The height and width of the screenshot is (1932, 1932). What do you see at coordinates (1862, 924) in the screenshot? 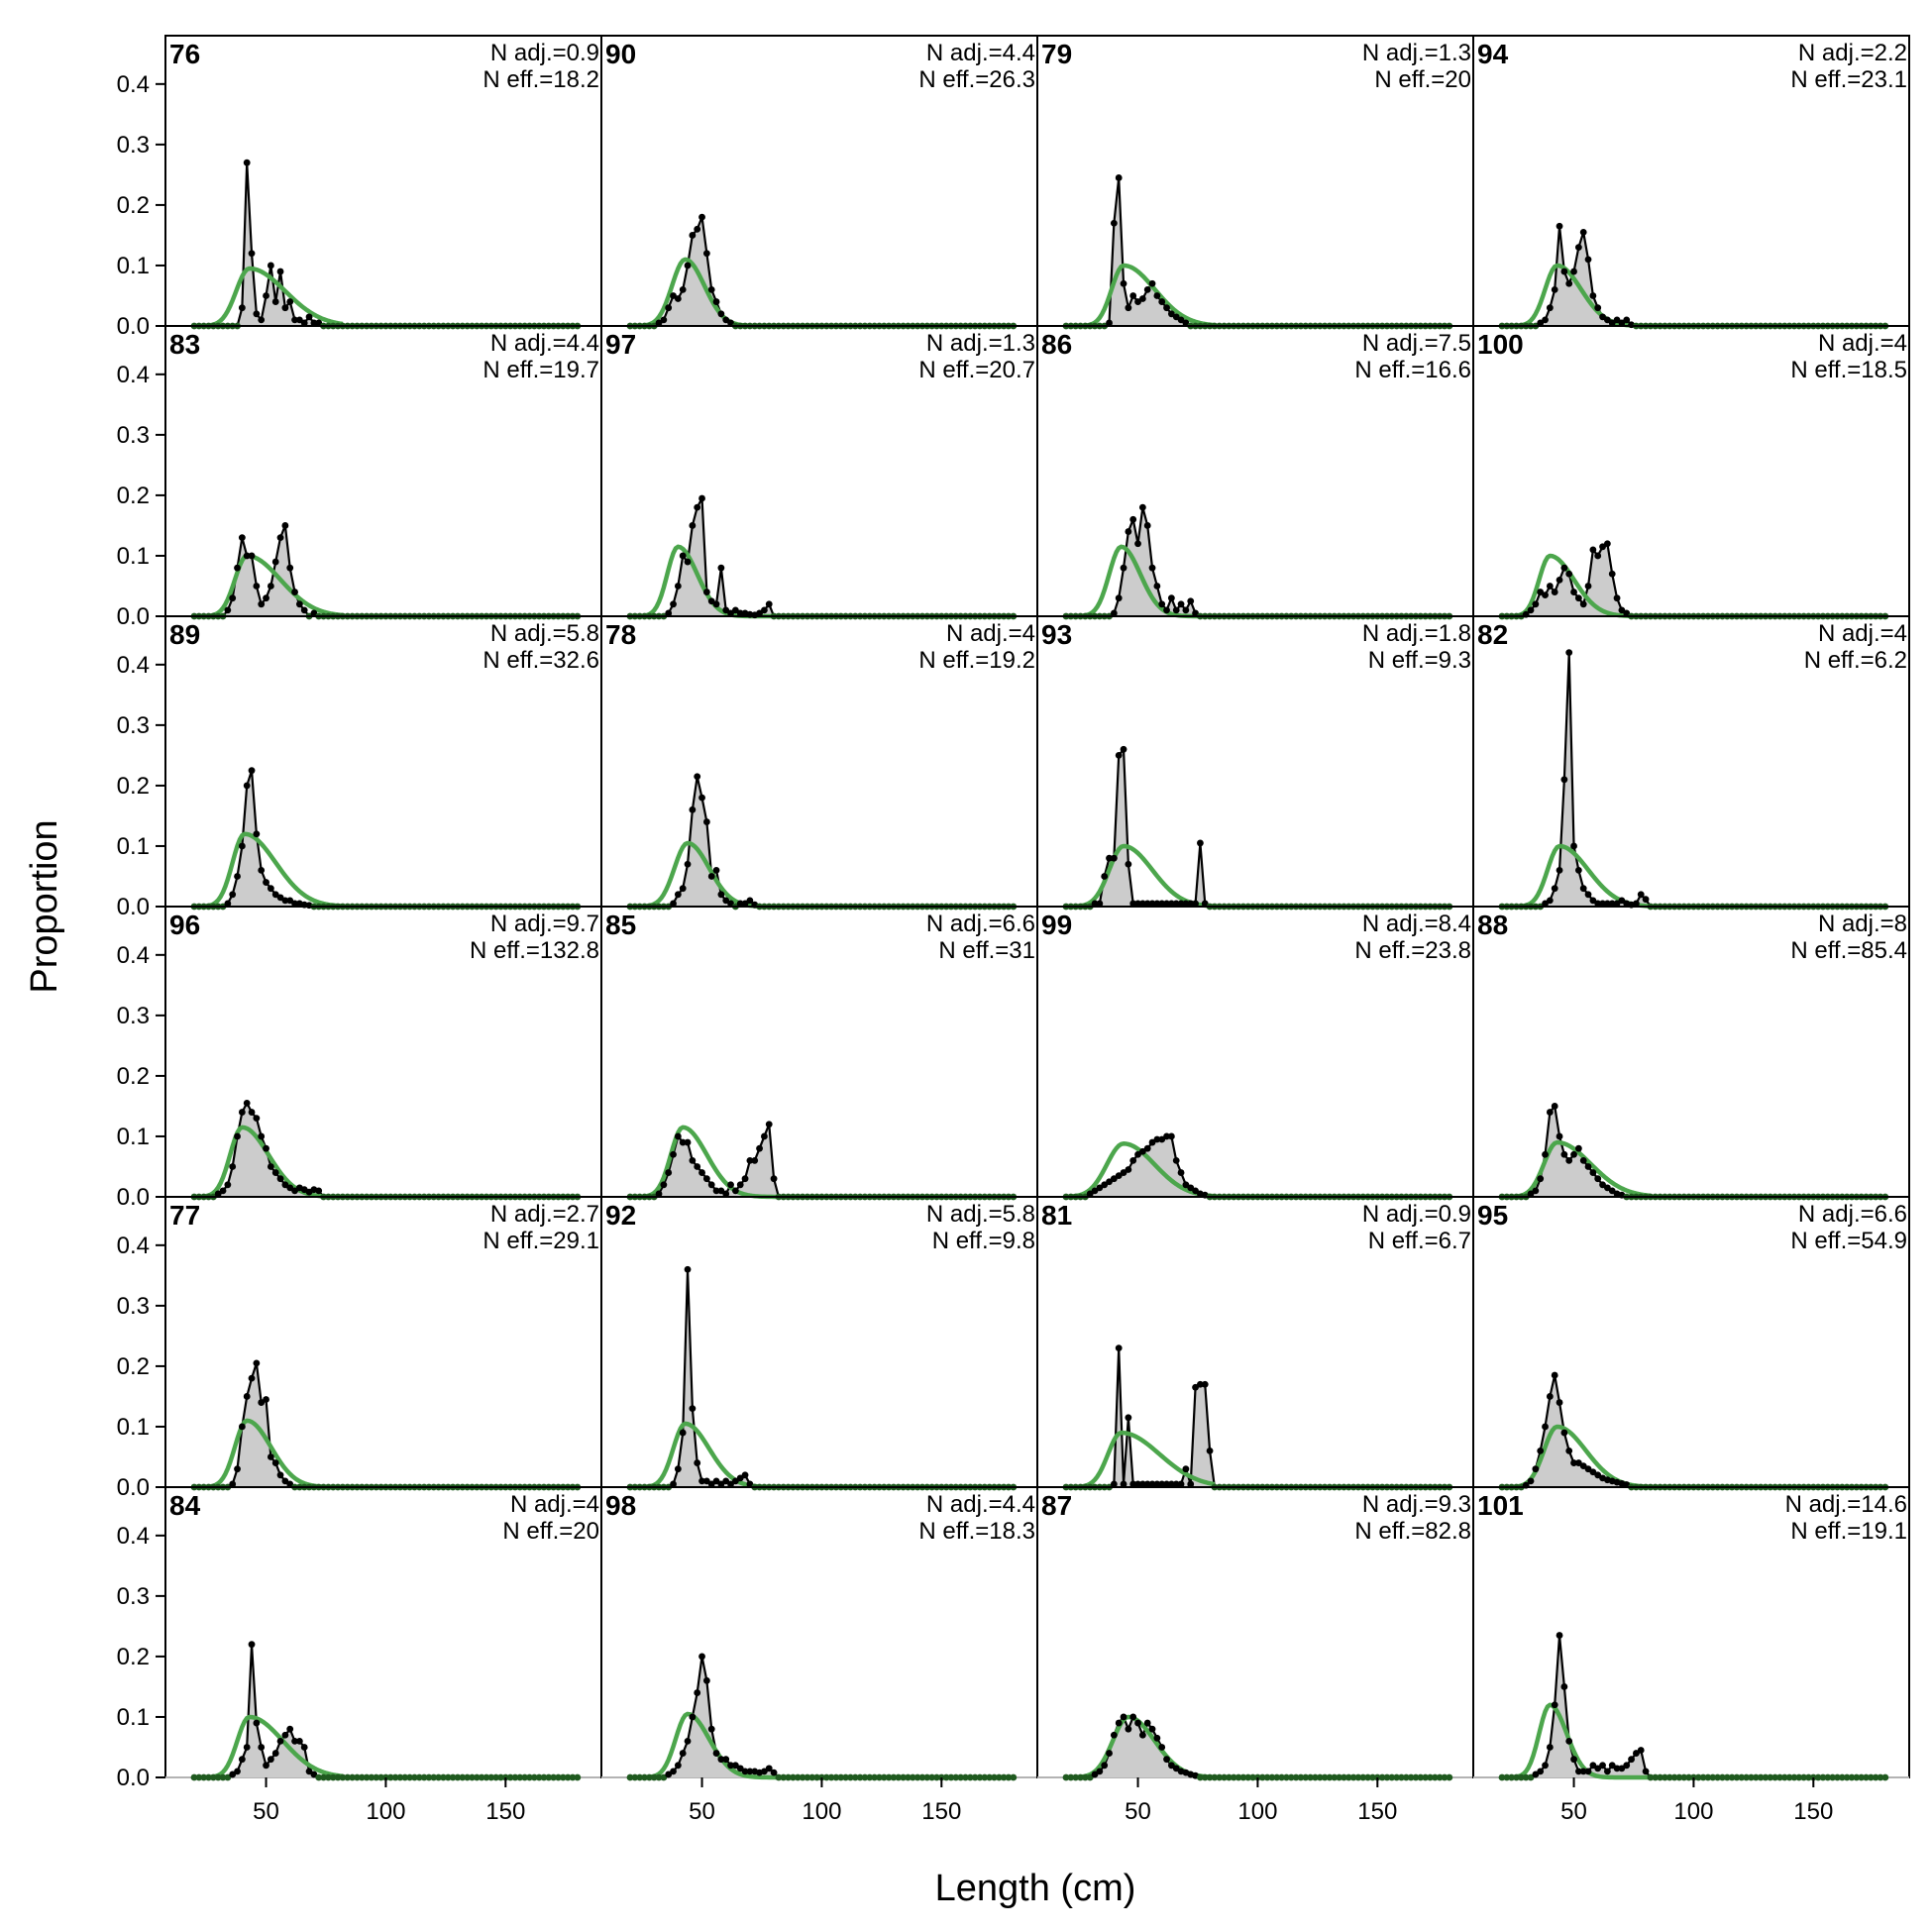
I see `n-adj-label: N adj.=8` at bounding box center [1862, 924].